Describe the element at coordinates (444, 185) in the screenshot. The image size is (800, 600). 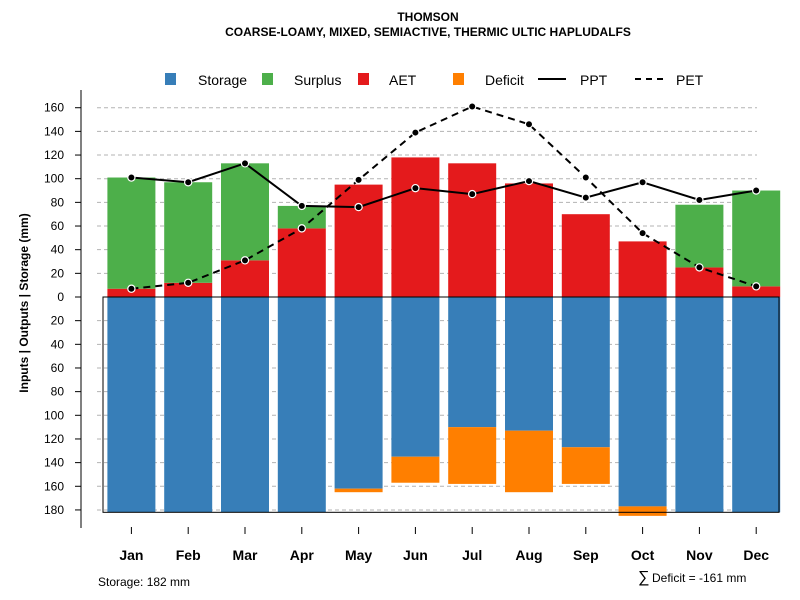
I see `ppt-line` at that location.